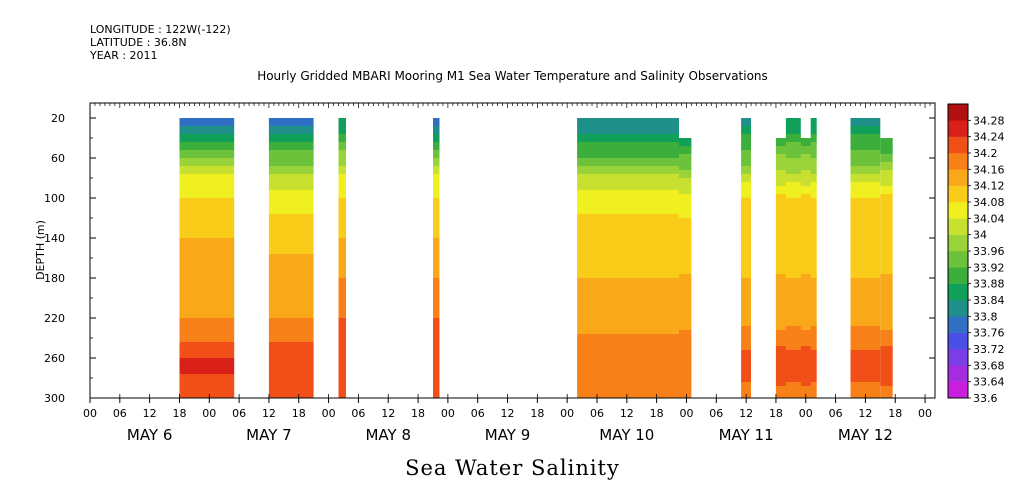  What do you see at coordinates (388, 435) in the screenshot?
I see `day-label: MAY 8` at bounding box center [388, 435].